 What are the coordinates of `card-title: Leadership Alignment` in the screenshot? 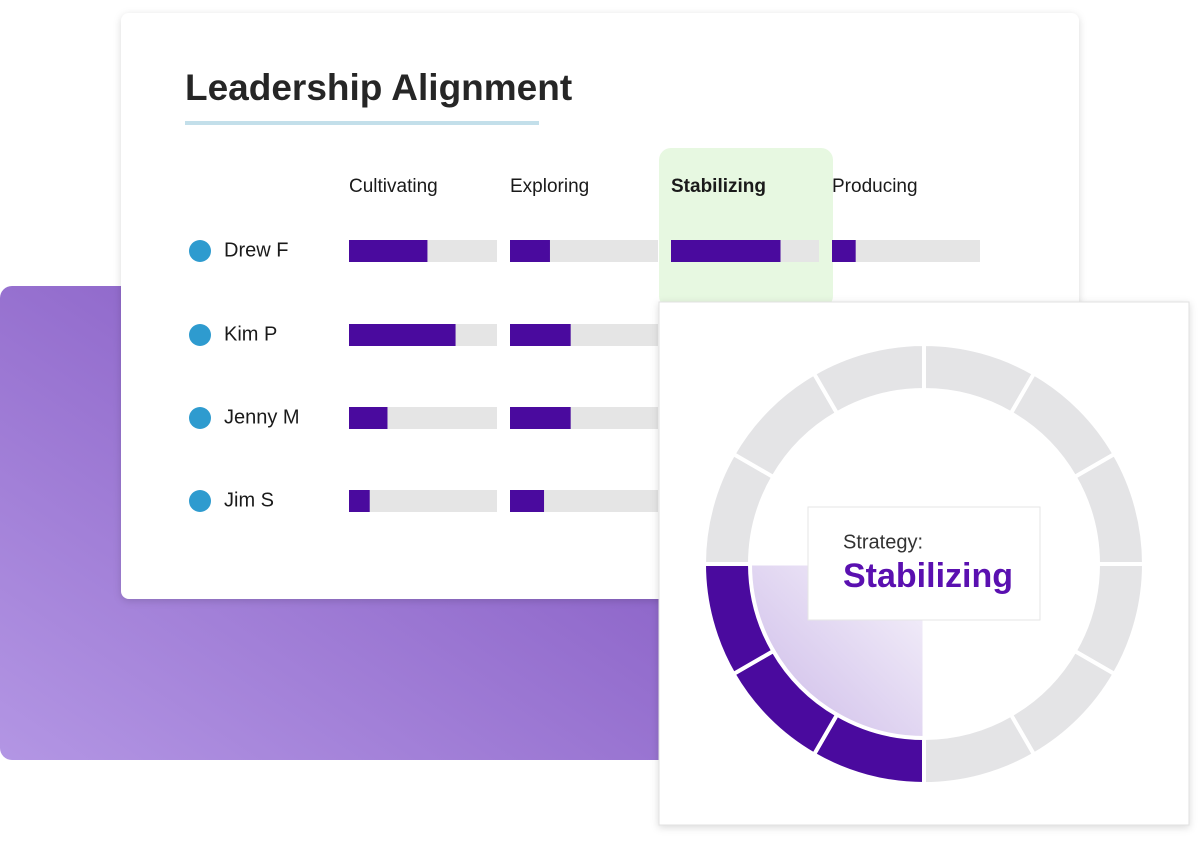 It's located at (378, 87).